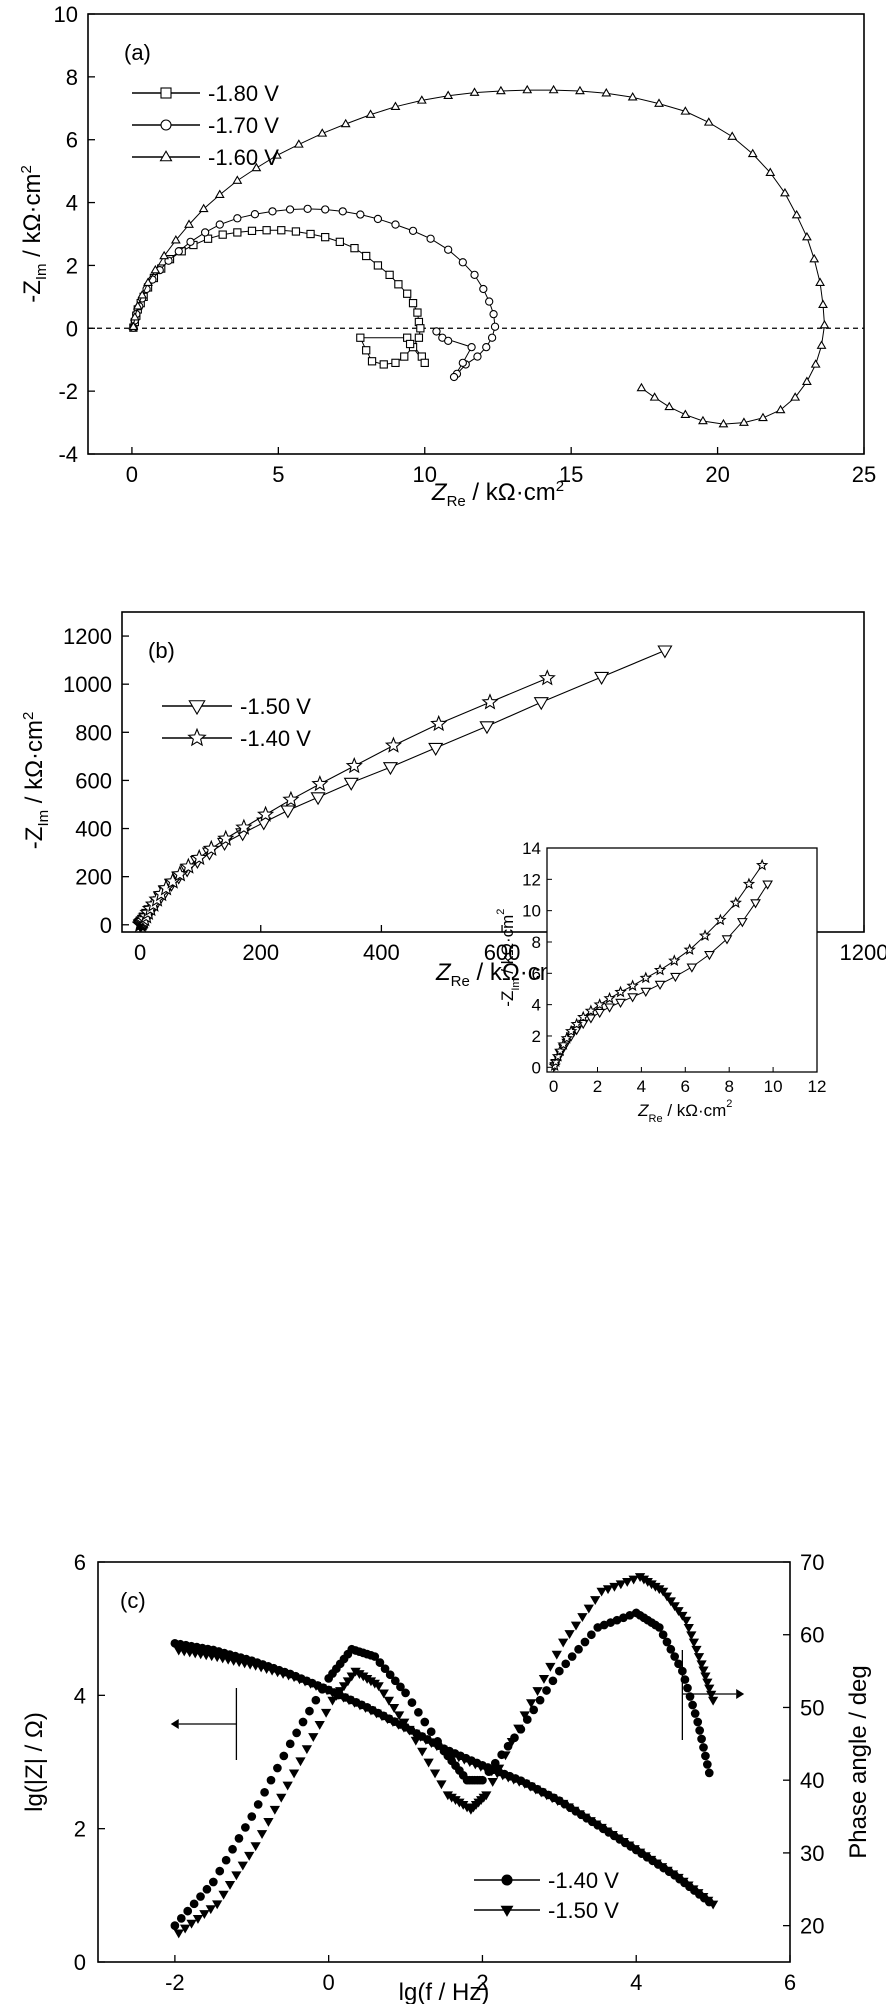 The width and height of the screenshot is (886, 2004). Describe the element at coordinates (34, 234) in the screenshot. I see `panel-a-y-axis-label: -ZIm / kΩ·cm2` at that location.